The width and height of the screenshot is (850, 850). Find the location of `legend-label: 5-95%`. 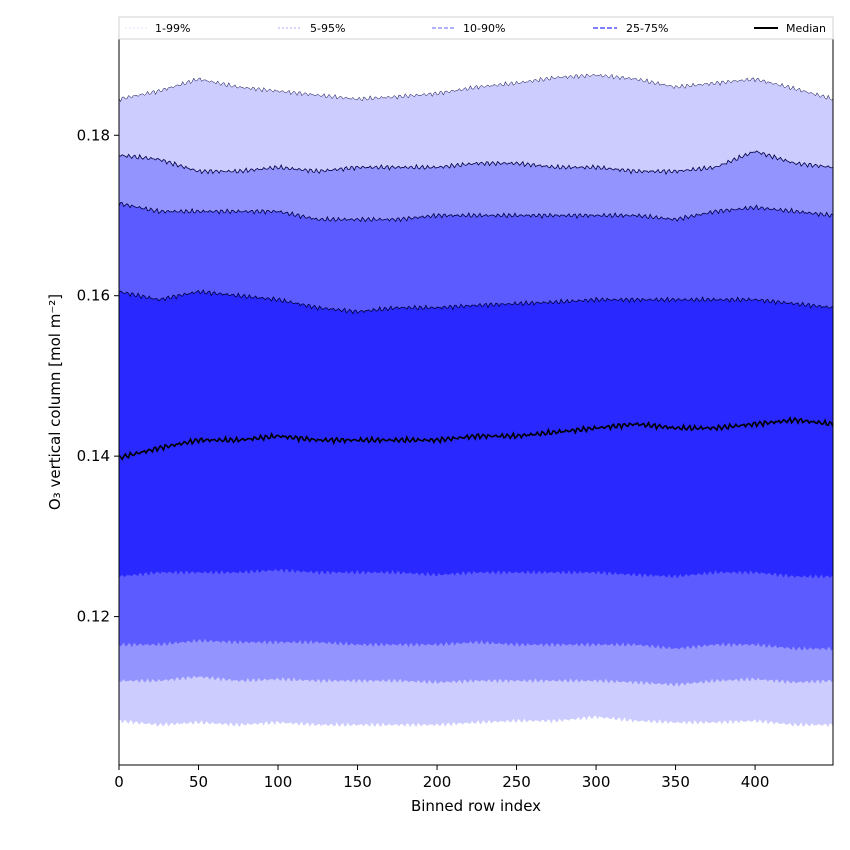

legend-label: 5-95% is located at coordinates (327, 28).